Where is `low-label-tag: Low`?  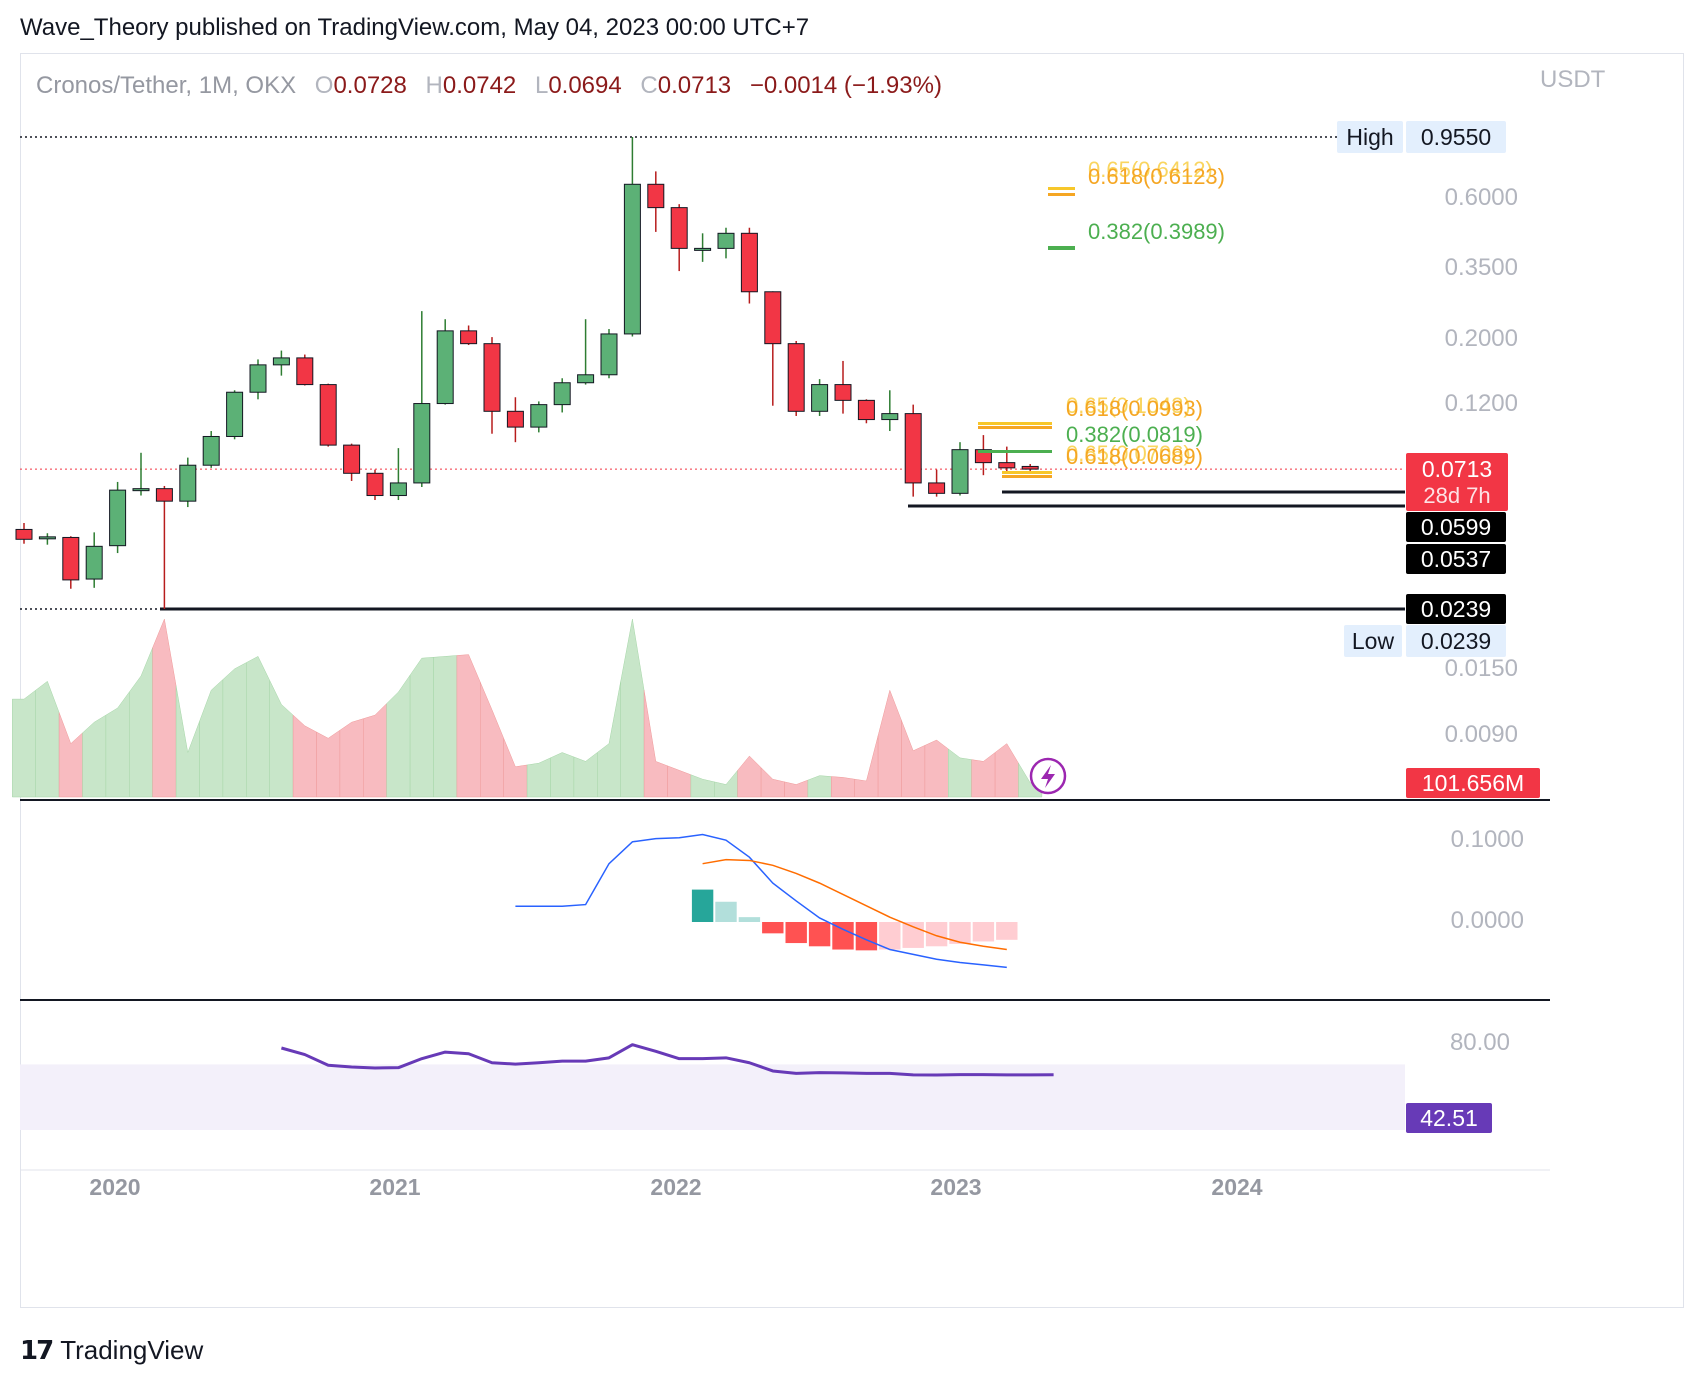
low-label-tag: Low is located at coordinates (1373, 641).